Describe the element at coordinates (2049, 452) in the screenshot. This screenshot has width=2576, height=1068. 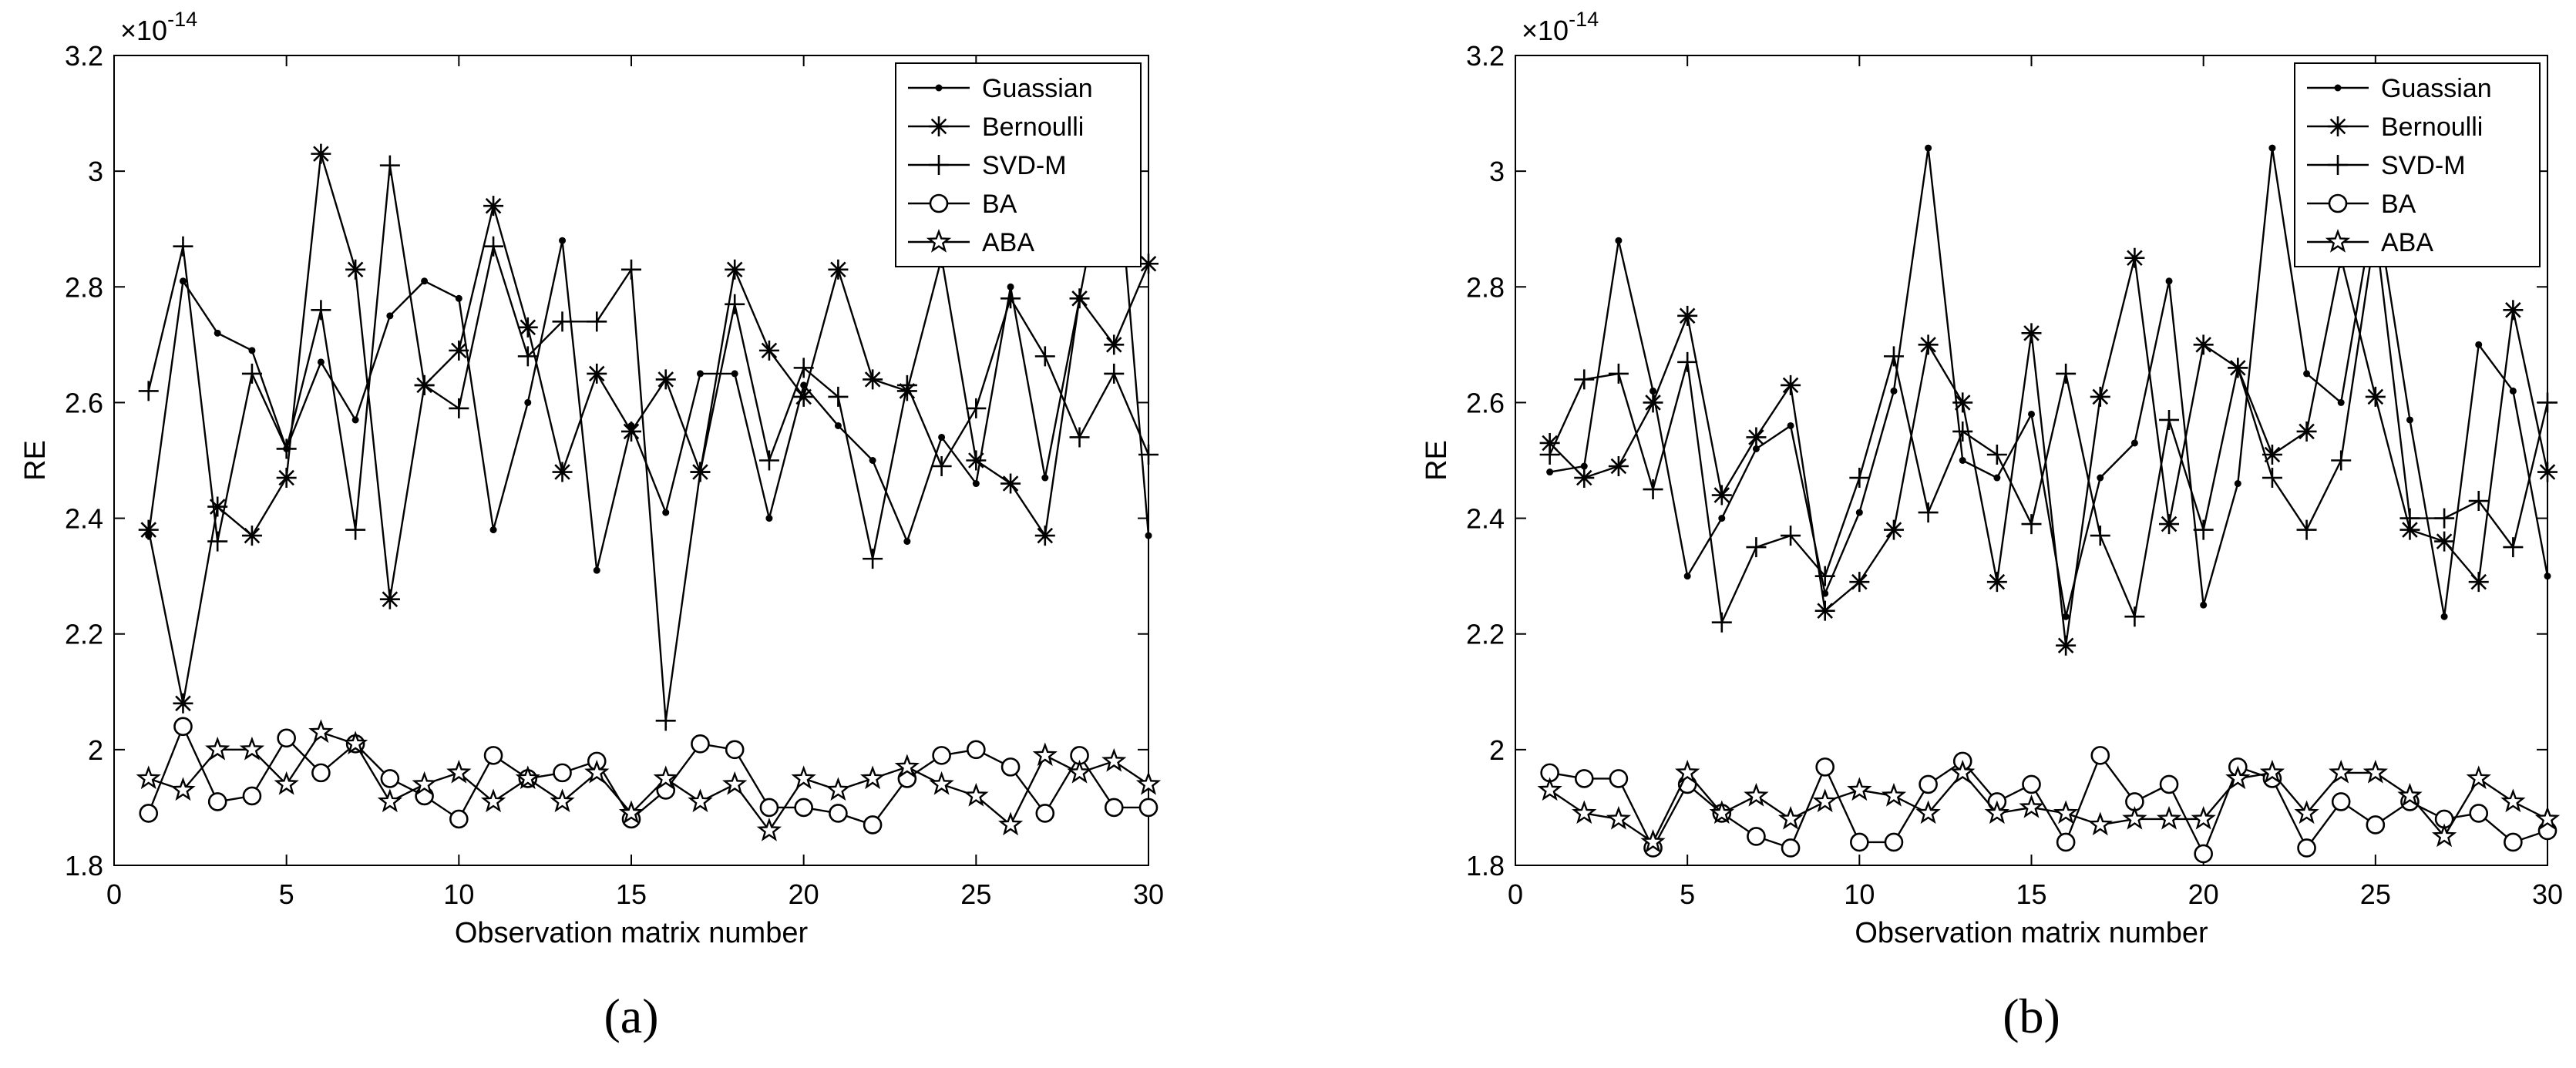
I see `series-line` at that location.